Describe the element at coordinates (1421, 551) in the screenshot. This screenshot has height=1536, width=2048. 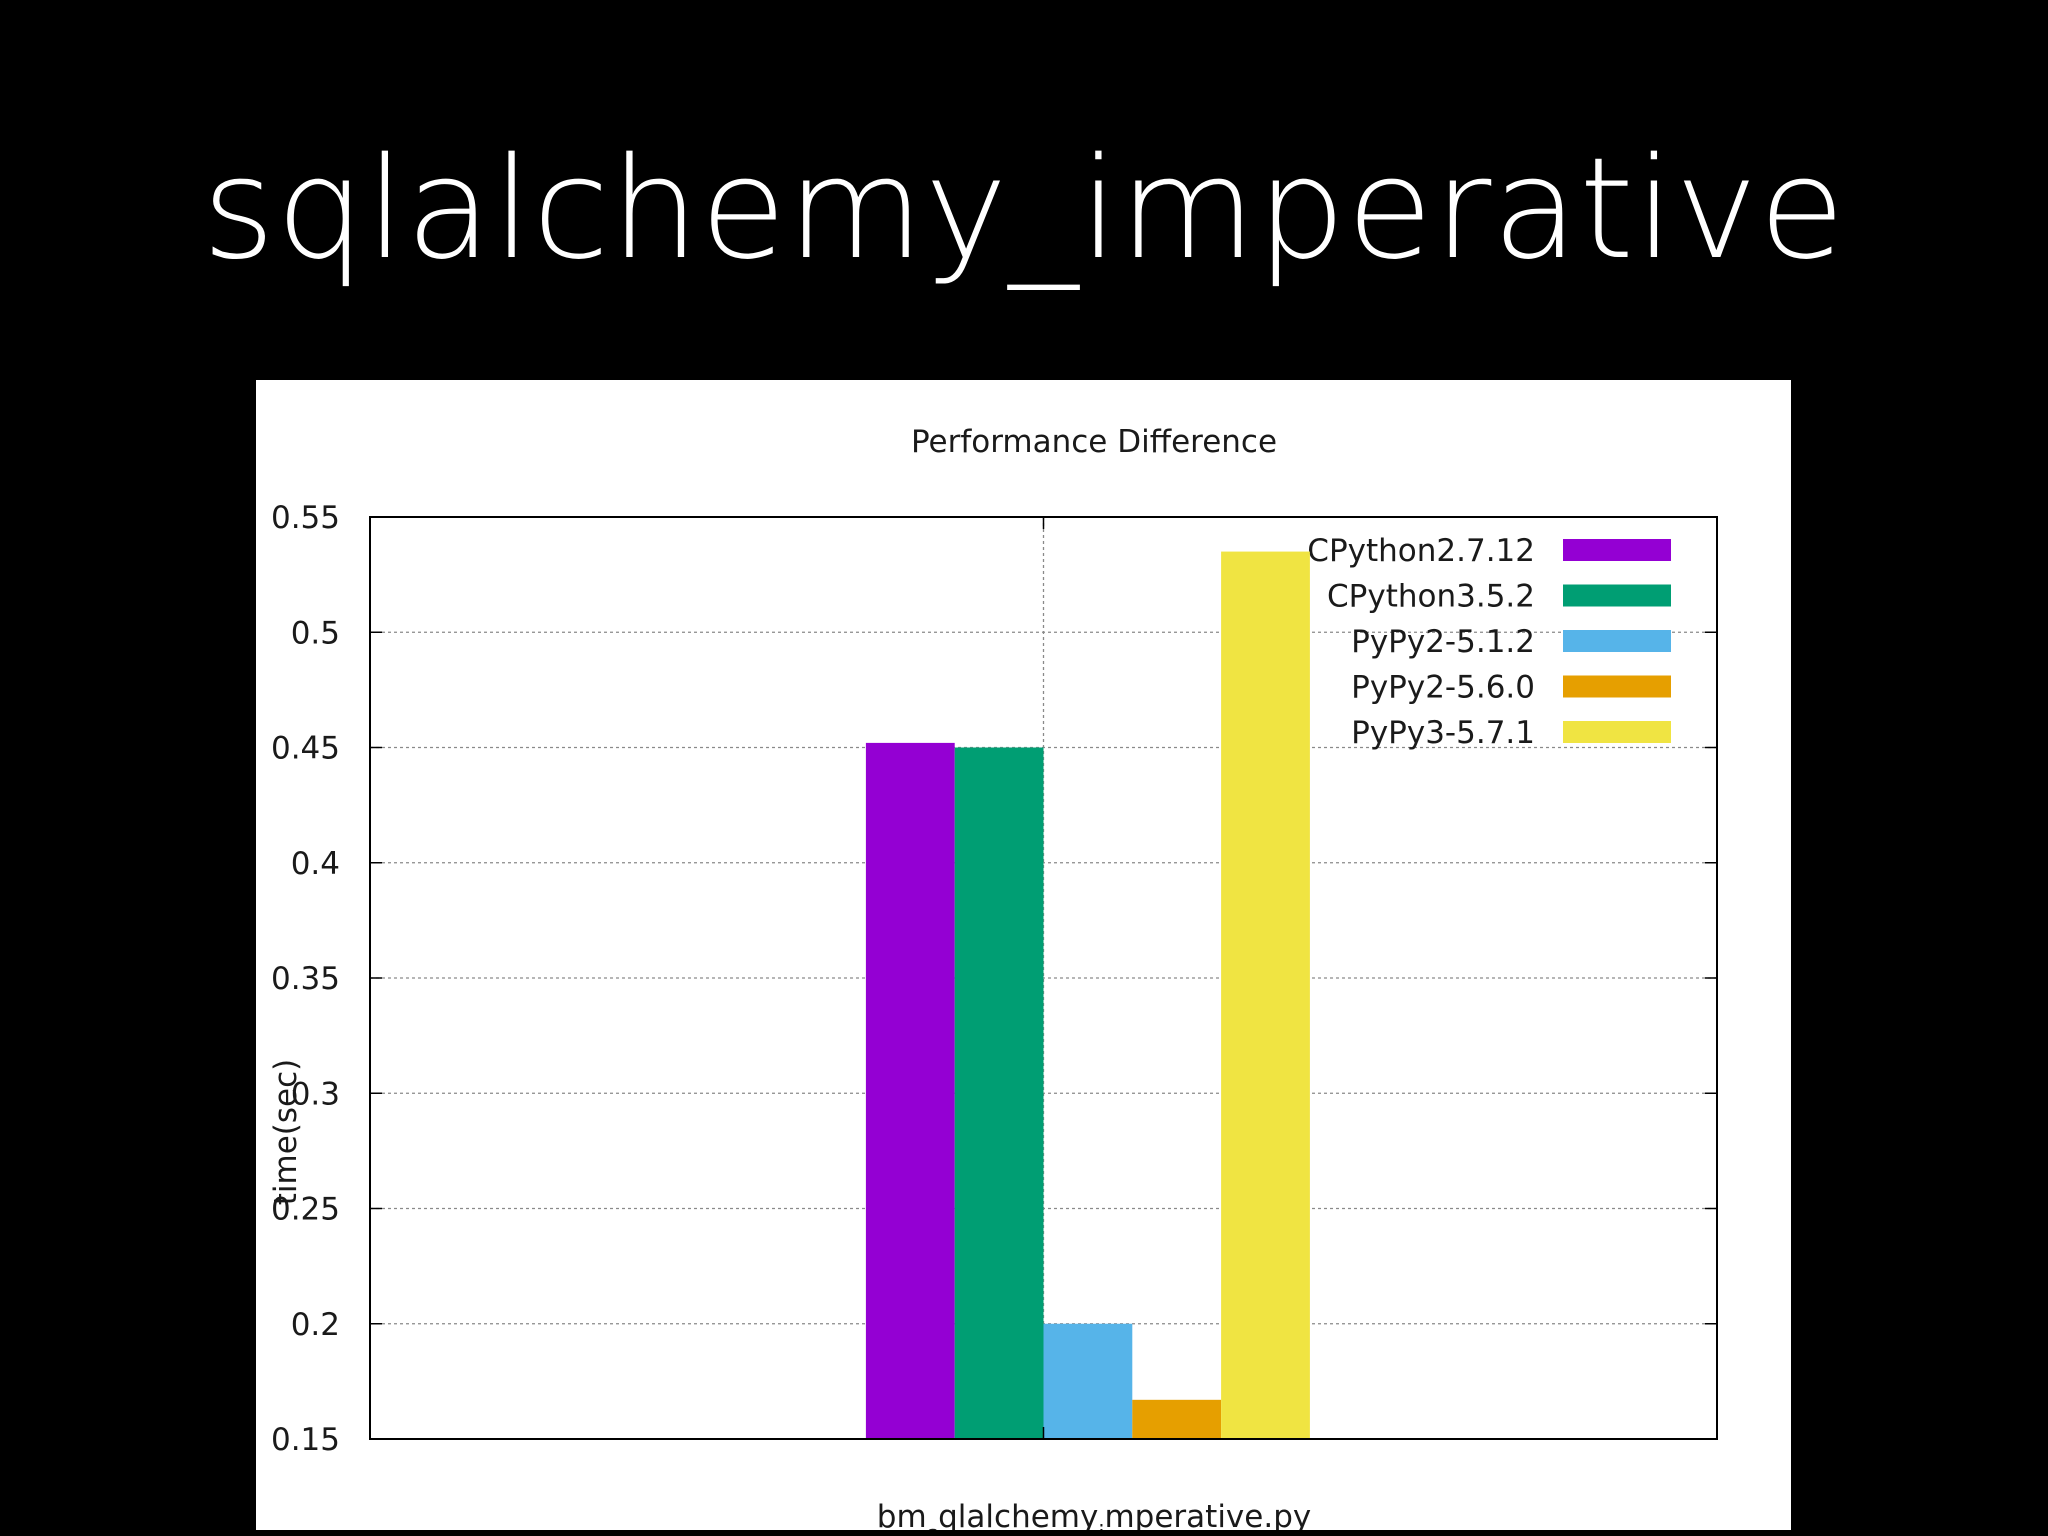
I see `legend-label: CPython2.7.12` at that location.